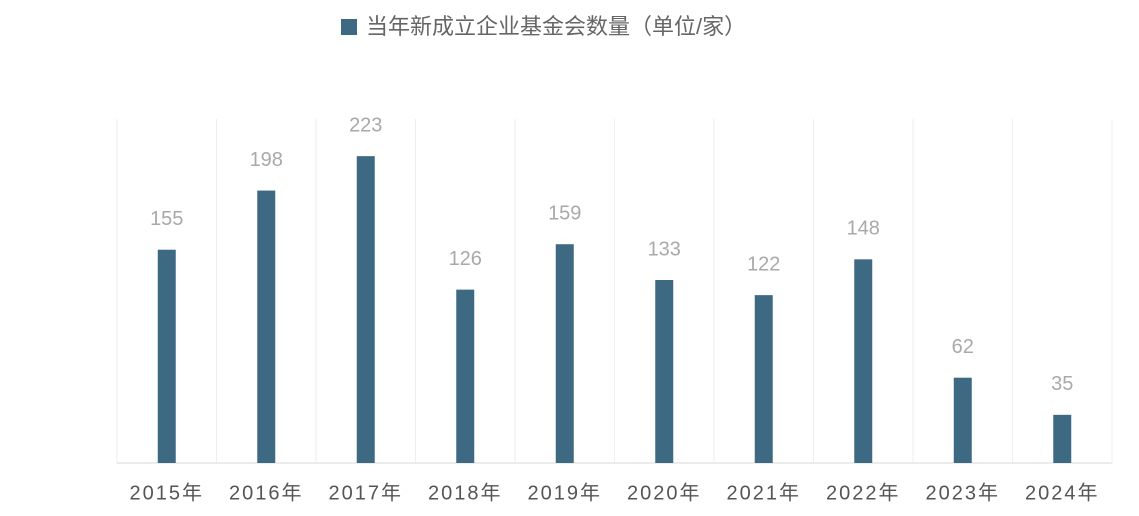  What do you see at coordinates (366, 492) in the screenshot?
I see `x-tick-label: 2017年` at bounding box center [366, 492].